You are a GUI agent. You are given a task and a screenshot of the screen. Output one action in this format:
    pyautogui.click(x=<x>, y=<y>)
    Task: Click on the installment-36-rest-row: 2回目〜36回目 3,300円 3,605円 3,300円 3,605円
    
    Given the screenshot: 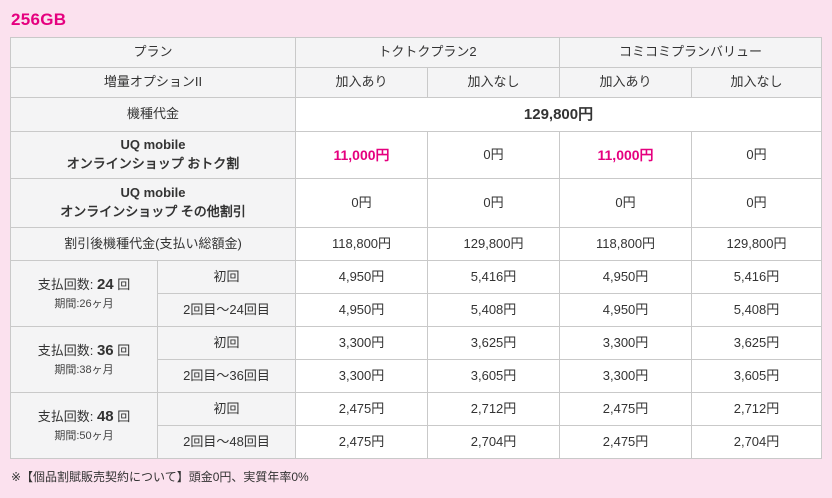 What is the action you would take?
    pyautogui.click(x=416, y=376)
    